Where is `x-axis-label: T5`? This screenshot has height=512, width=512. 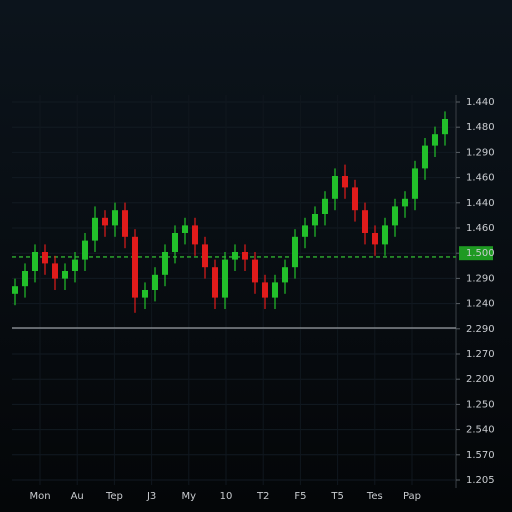 x-axis-label: T5 is located at coordinates (336, 496).